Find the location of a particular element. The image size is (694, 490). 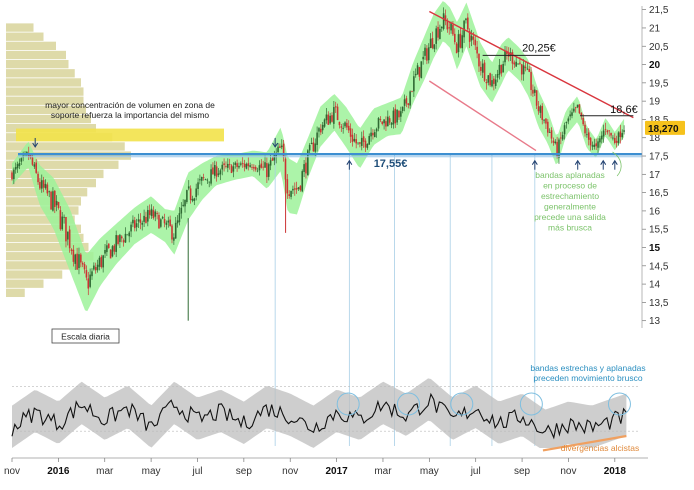

y-tick-label: 18 is located at coordinates (655, 138).